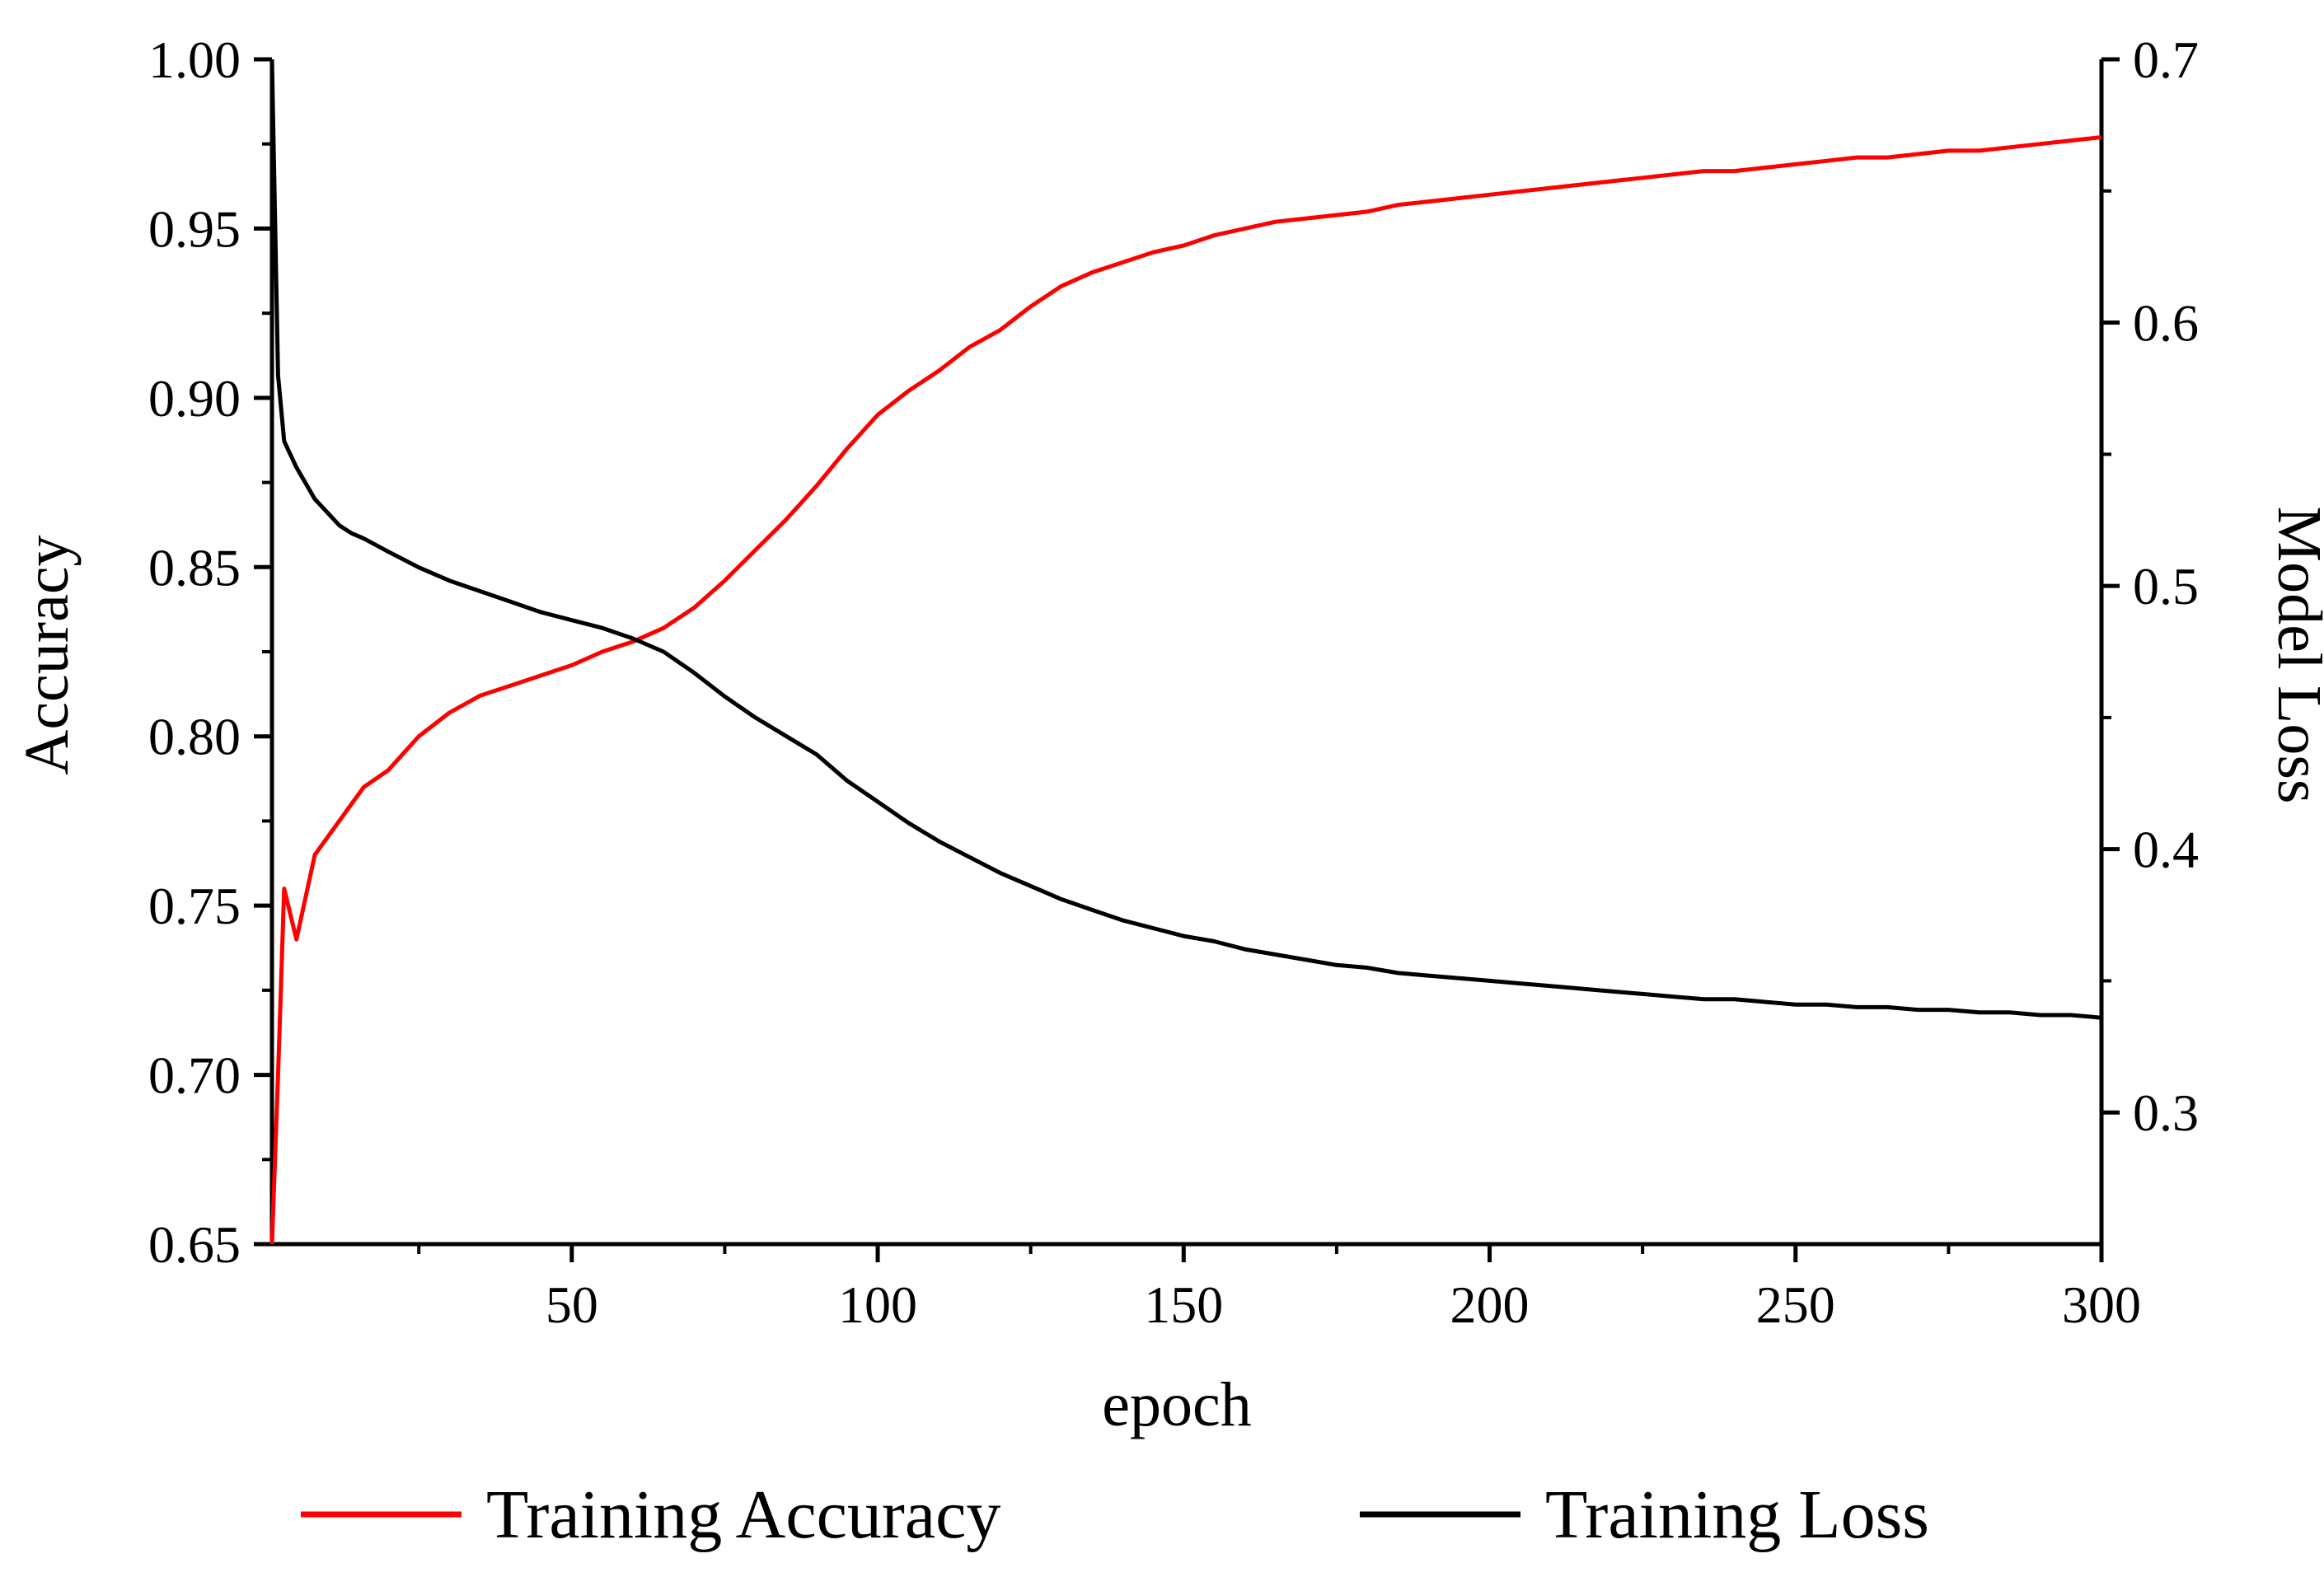  Describe the element at coordinates (2166, 59) in the screenshot. I see `y-right-tick-label: 0.7` at that location.